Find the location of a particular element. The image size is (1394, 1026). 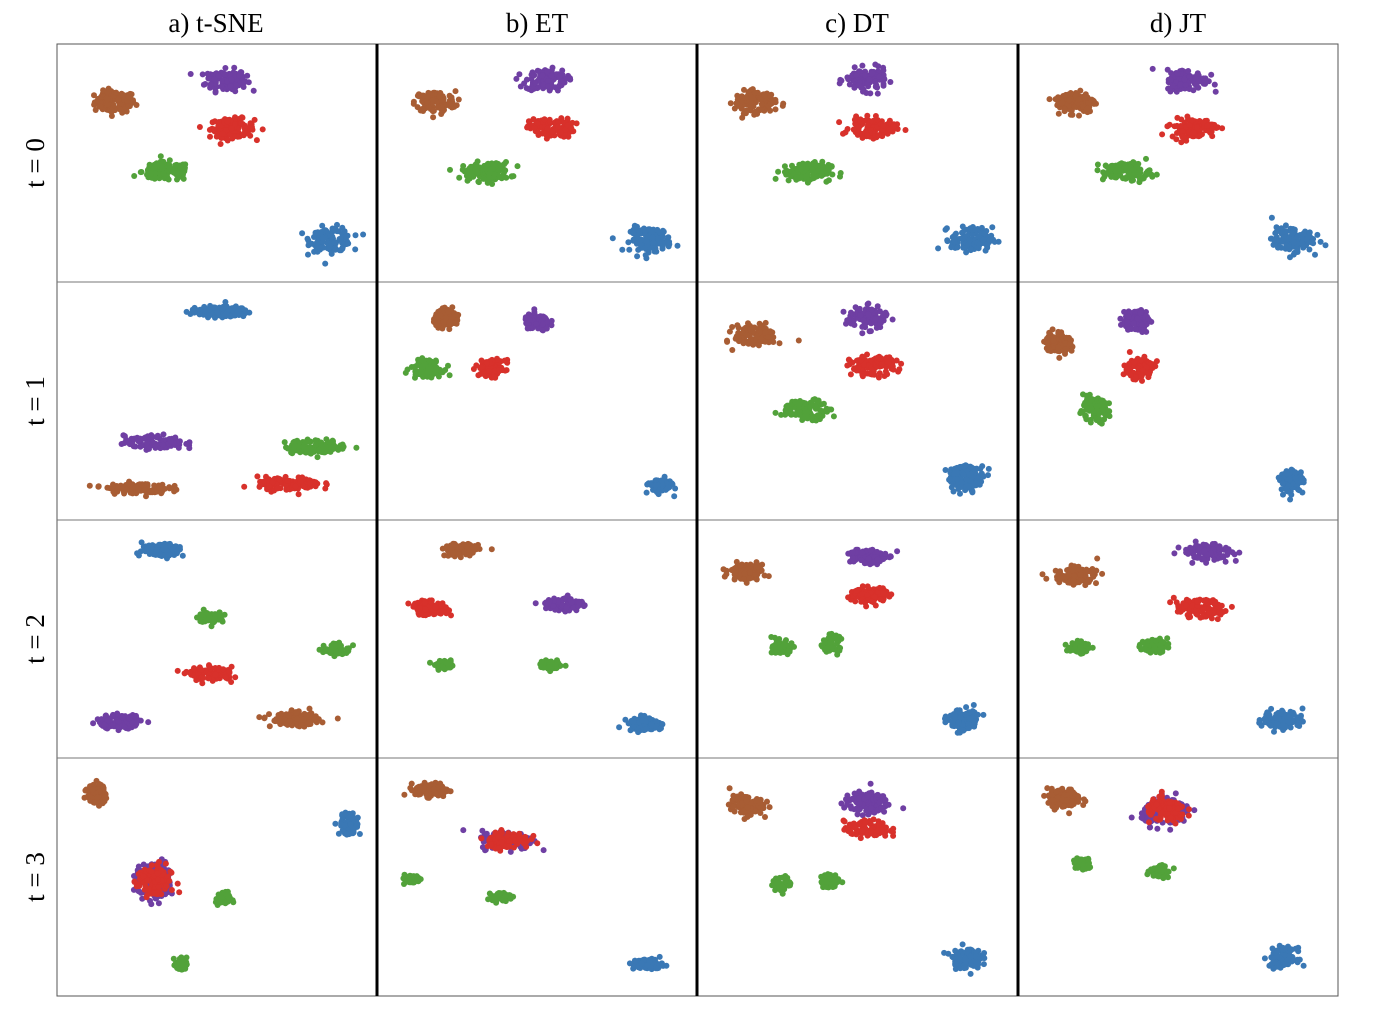

scatter-panel-r1-c2 is located at coordinates (858, 398).